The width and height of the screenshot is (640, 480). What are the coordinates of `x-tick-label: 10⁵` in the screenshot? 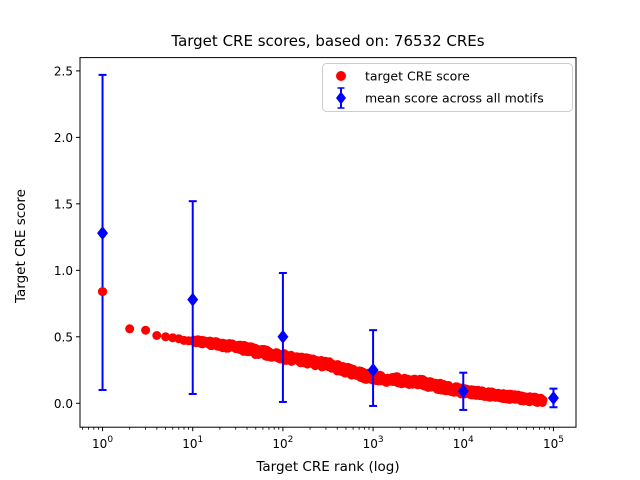 It's located at (553, 443).